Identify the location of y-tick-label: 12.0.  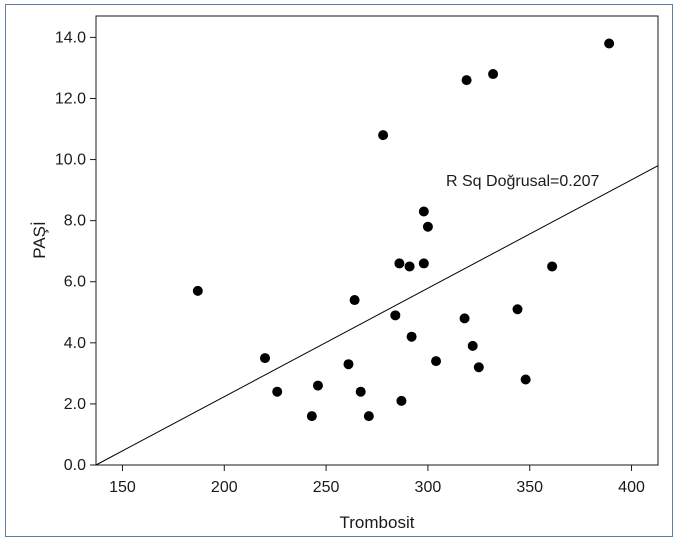
(70, 98).